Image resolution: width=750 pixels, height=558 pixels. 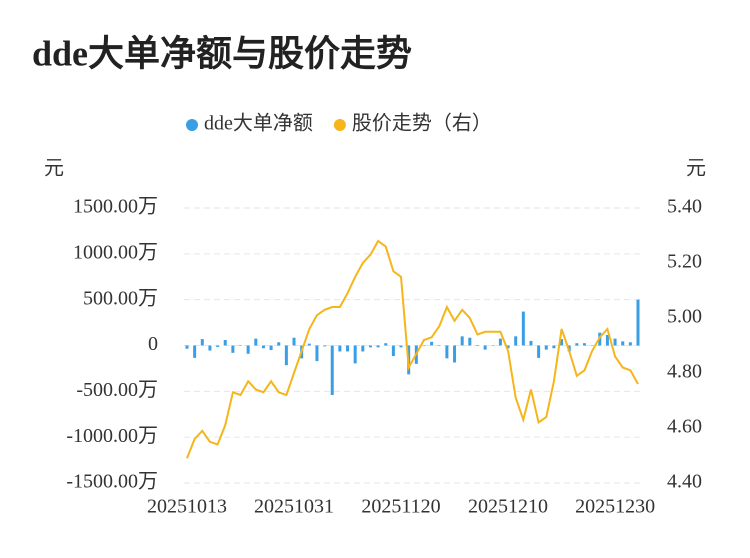 What do you see at coordinates (153, 344) in the screenshot?
I see `y-tick-label: 0` at bounding box center [153, 344].